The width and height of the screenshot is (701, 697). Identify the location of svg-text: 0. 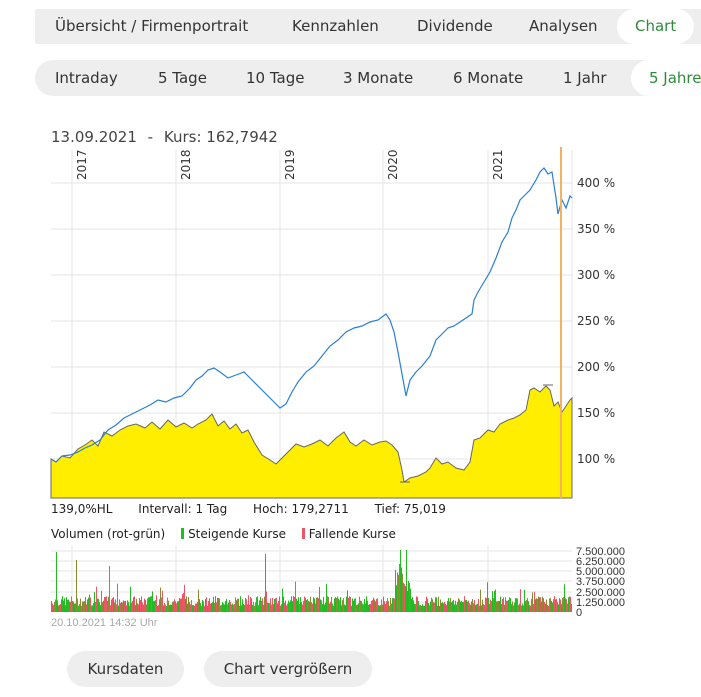
(579, 613).